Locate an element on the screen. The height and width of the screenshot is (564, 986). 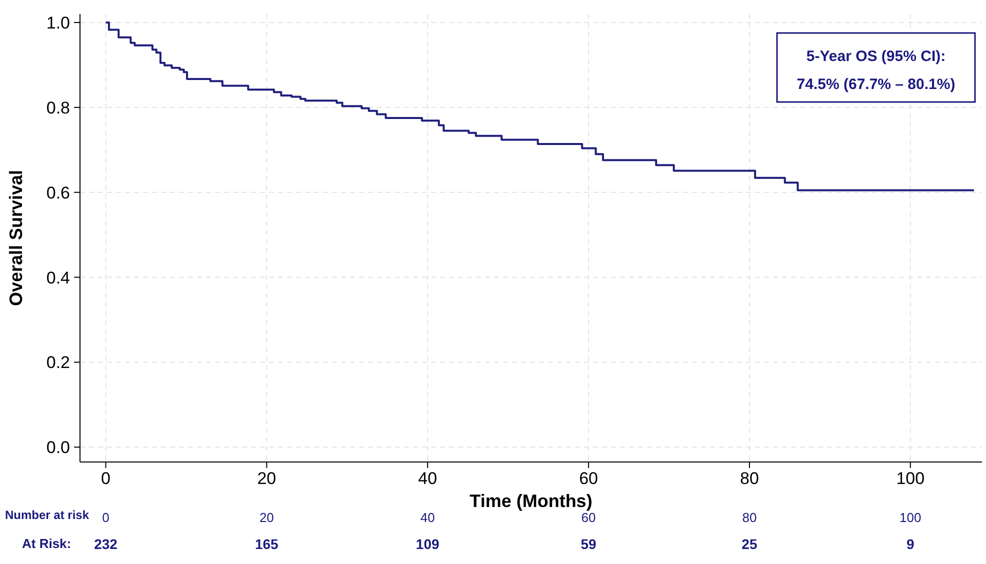
y-tick-label: 0.6 is located at coordinates (58, 192).